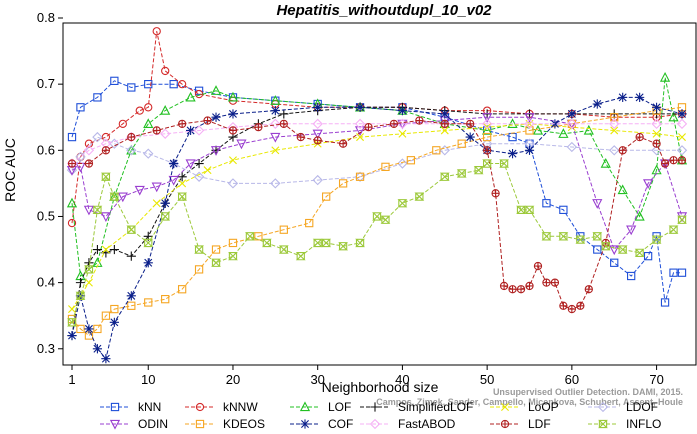 Image resolution: width=697 pixels, height=434 pixels. Describe the element at coordinates (340, 424) in the screenshot. I see `legend-label: COF` at that location.